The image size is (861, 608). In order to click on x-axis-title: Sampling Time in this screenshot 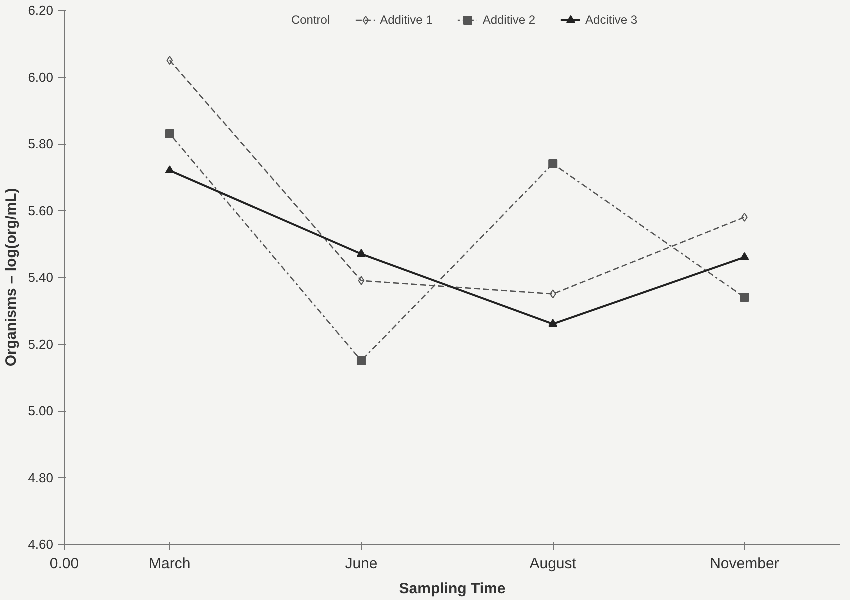, I will do `click(452, 589)`.